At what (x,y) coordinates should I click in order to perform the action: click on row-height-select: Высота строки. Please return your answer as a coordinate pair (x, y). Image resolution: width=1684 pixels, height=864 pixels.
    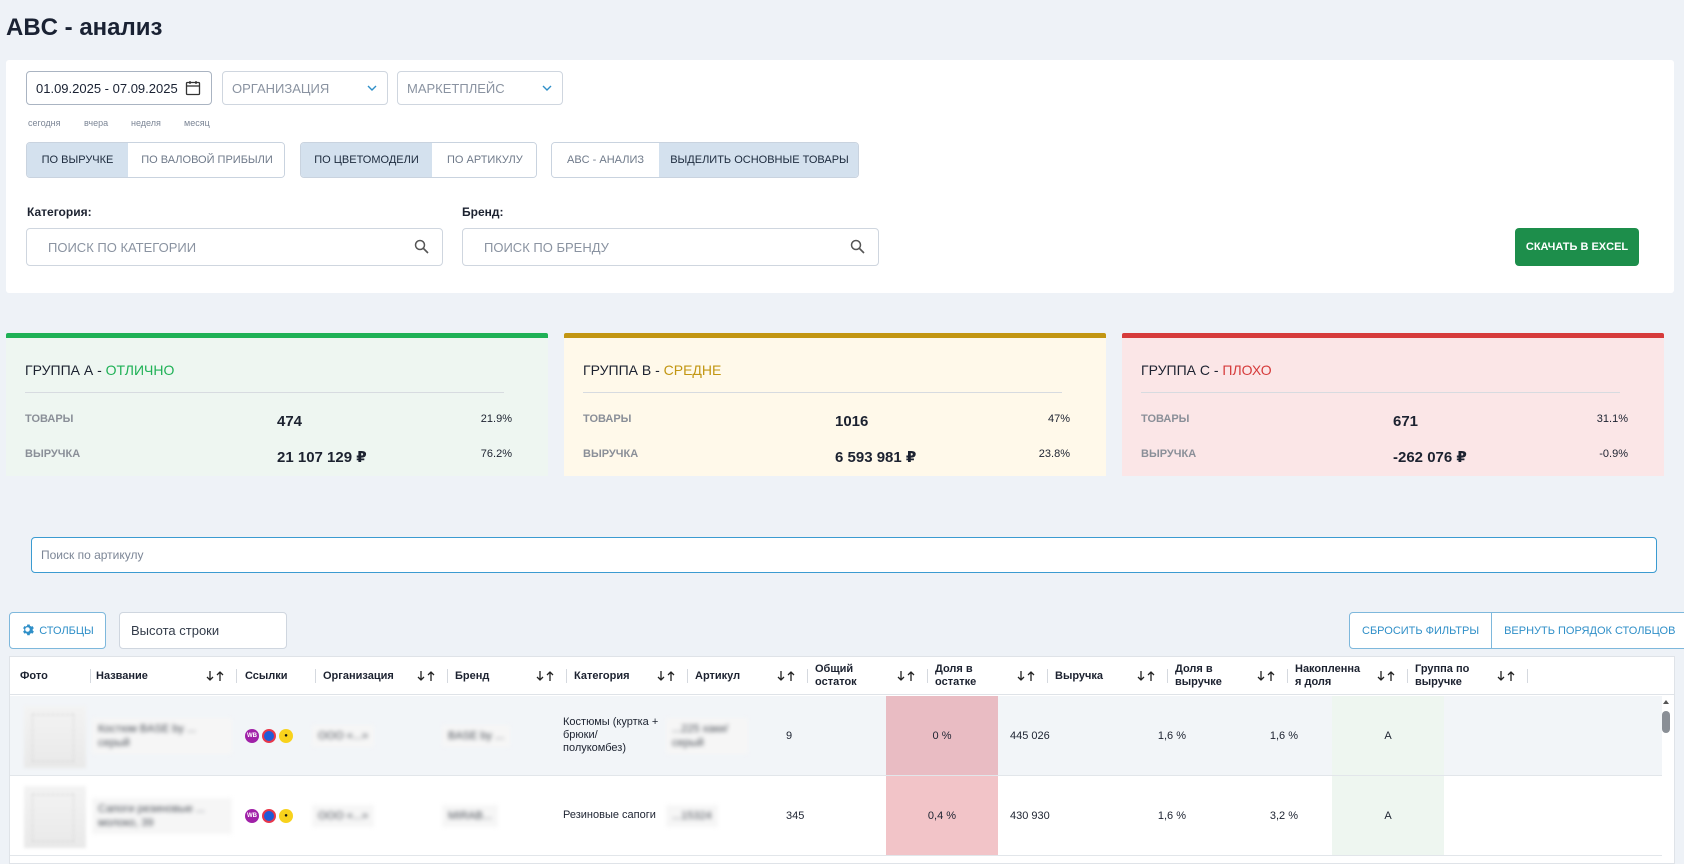
    Looking at the image, I should click on (203, 630).